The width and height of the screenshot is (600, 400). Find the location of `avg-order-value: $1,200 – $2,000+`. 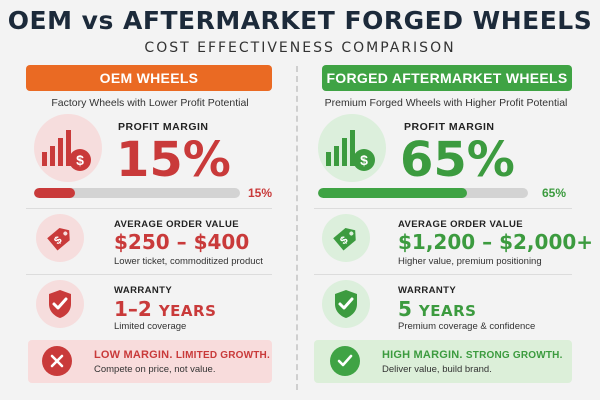

avg-order-value: $1,200 – $2,000+ is located at coordinates (496, 242).